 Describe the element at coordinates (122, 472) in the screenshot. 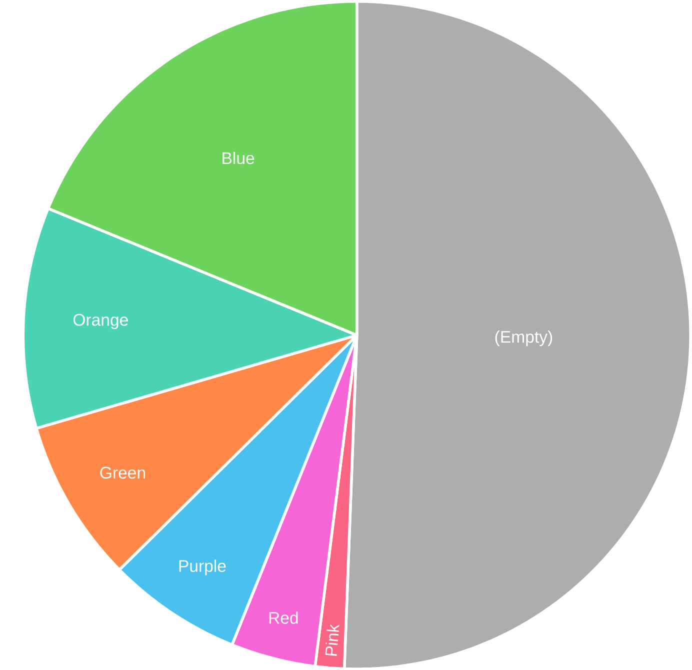

I see `slice-label: Green` at that location.